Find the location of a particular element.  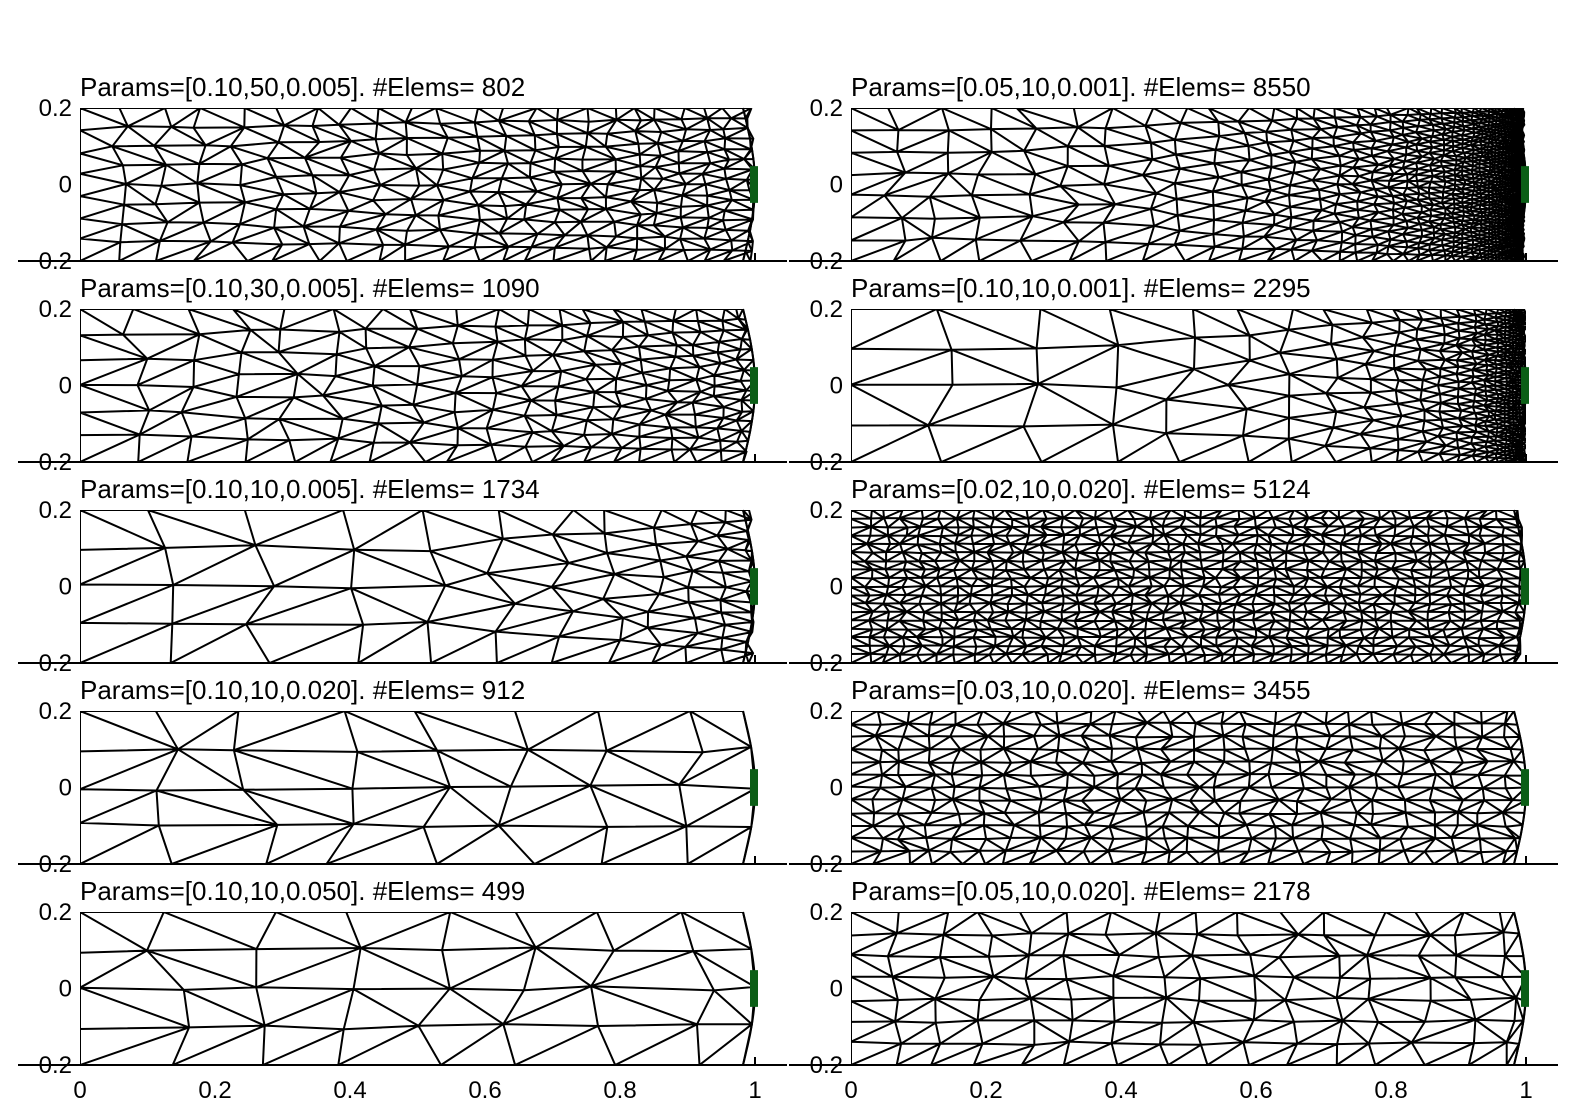

panel-title: Params=[0.10,50,0.005]. #Elems= 802 is located at coordinates (302, 87).